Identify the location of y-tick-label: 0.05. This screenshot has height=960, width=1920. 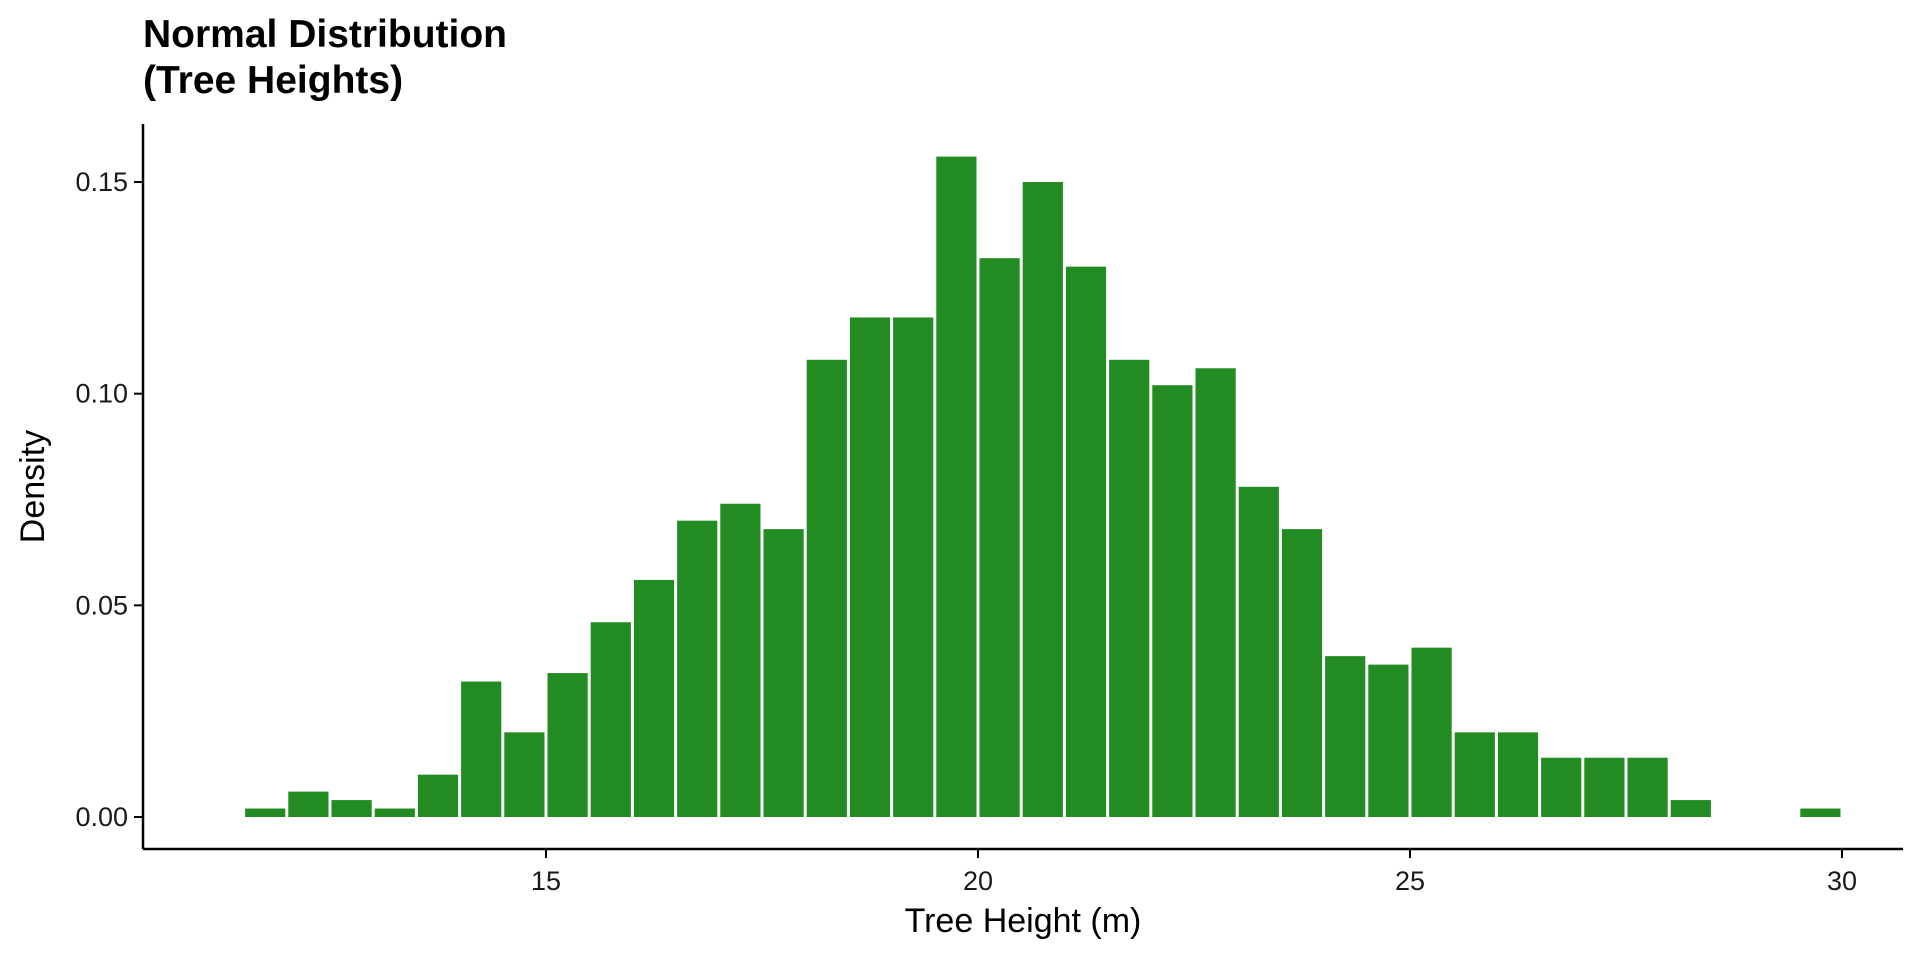
(101, 605).